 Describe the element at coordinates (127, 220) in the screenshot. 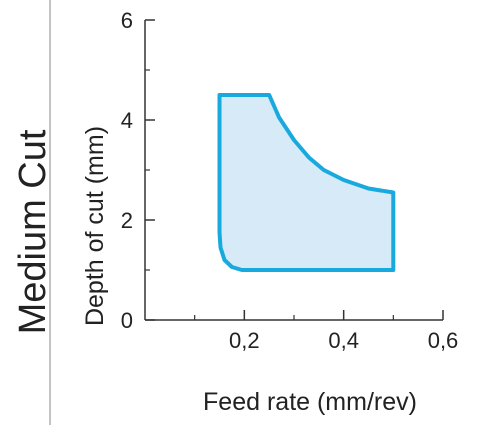

I see `y-tick-label: 2` at that location.